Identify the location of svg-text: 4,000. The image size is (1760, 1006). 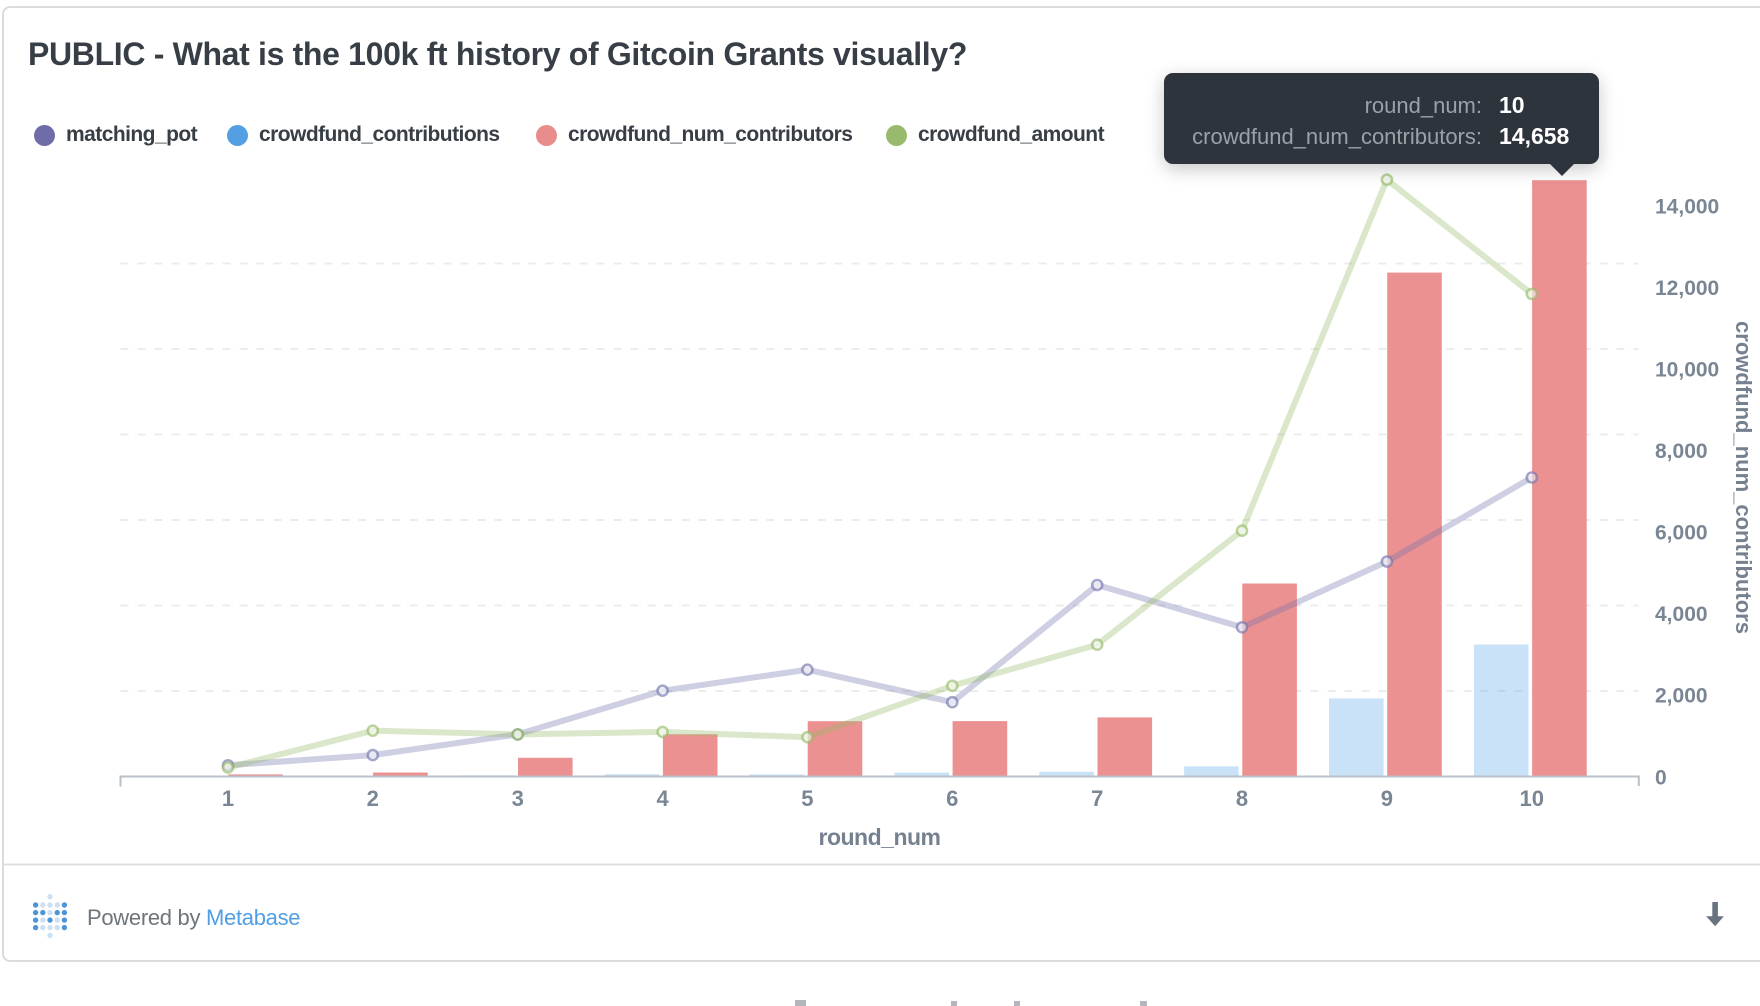
(1681, 614).